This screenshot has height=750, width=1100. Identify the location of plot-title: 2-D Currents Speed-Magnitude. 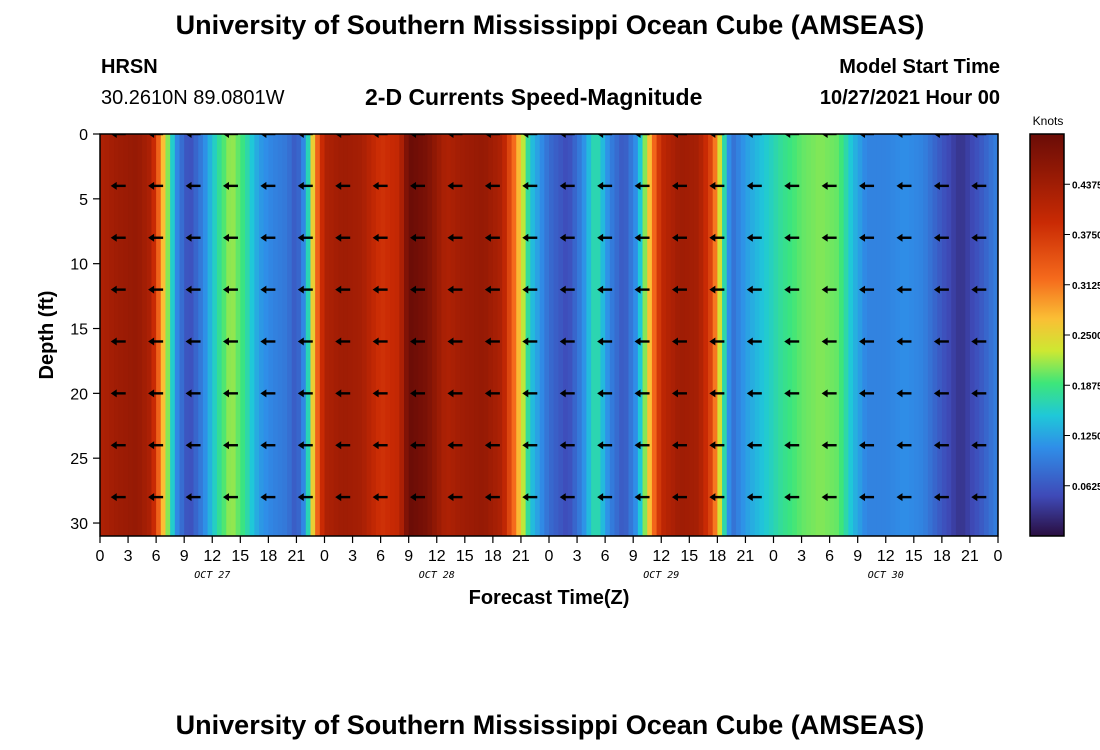
(534, 97).